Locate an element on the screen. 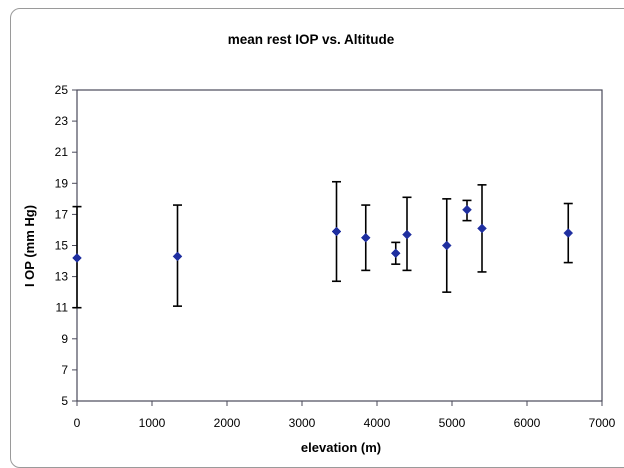 The width and height of the screenshot is (624, 468). y-tick-label: 11 is located at coordinates (62, 308).